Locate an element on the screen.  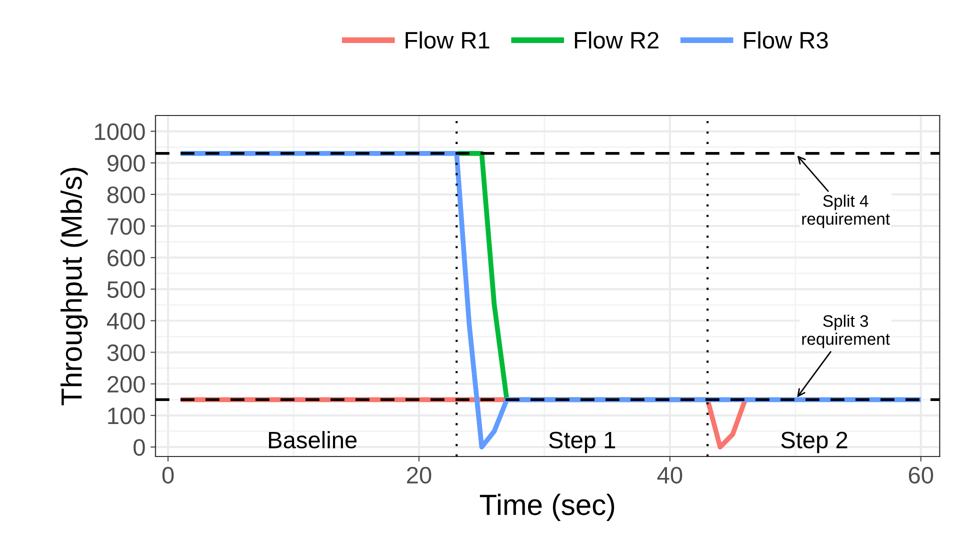
y-tick-label: 100 is located at coordinates (126, 416).